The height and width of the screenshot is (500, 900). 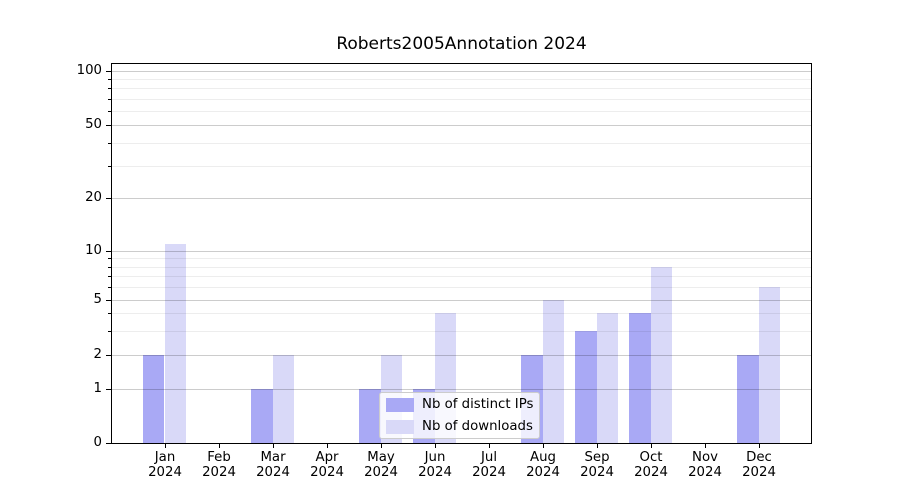 I want to click on x-tick-label: Mar 2024, so click(x=273, y=465).